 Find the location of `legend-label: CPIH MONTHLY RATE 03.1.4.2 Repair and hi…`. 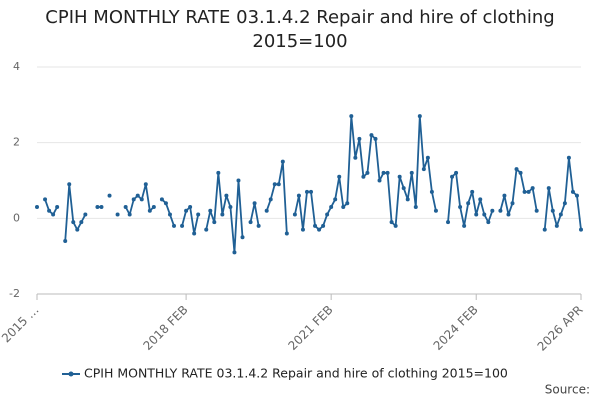

legend-label: CPIH MONTHLY RATE 03.1.4.2 Repair and hi… is located at coordinates (296, 373).